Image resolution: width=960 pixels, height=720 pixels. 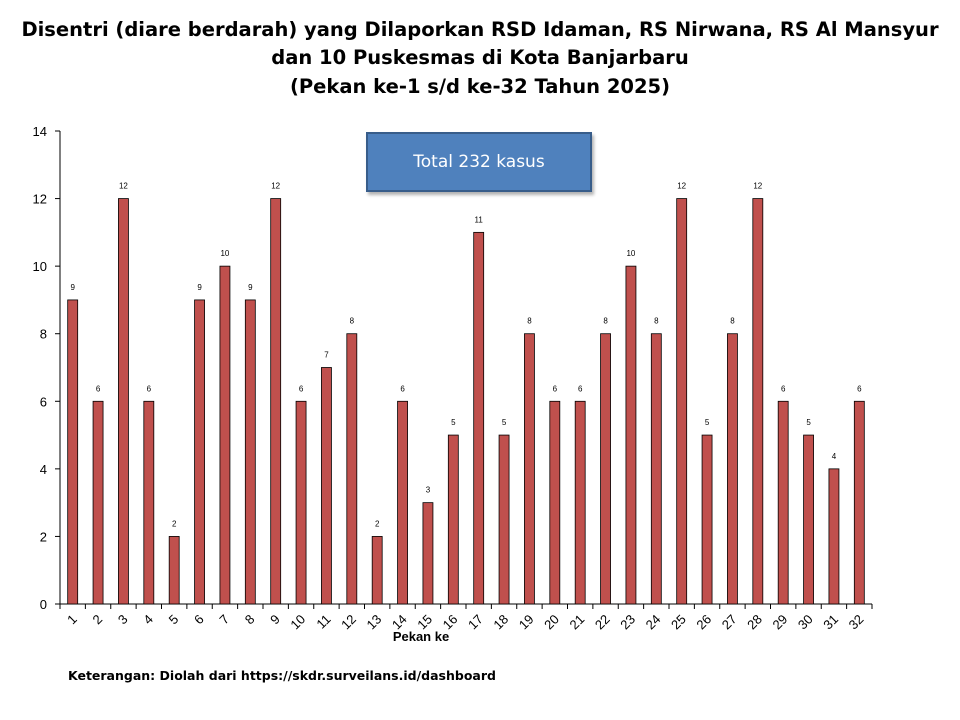 I want to click on y-tick-label: 4, so click(x=43, y=469).